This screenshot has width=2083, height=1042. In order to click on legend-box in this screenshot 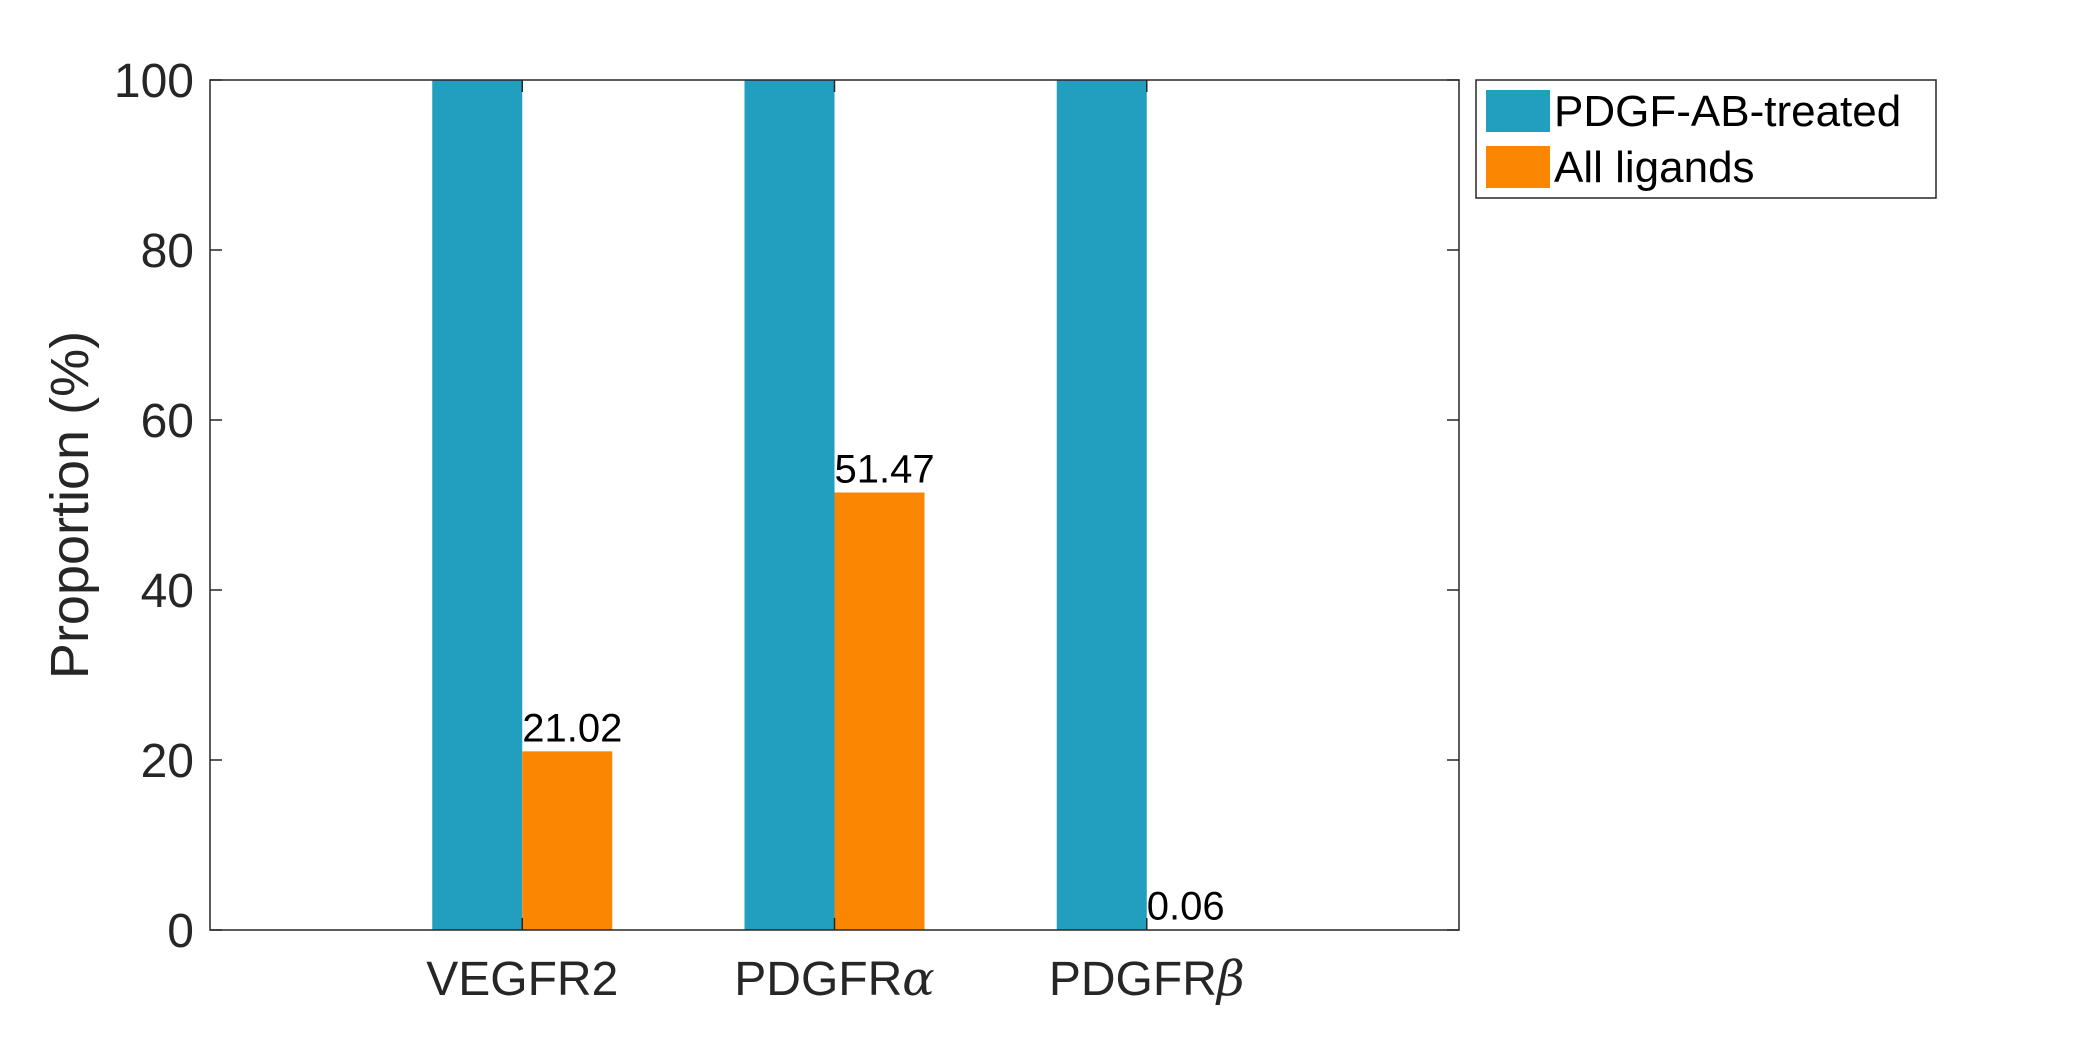, I will do `click(1706, 139)`.